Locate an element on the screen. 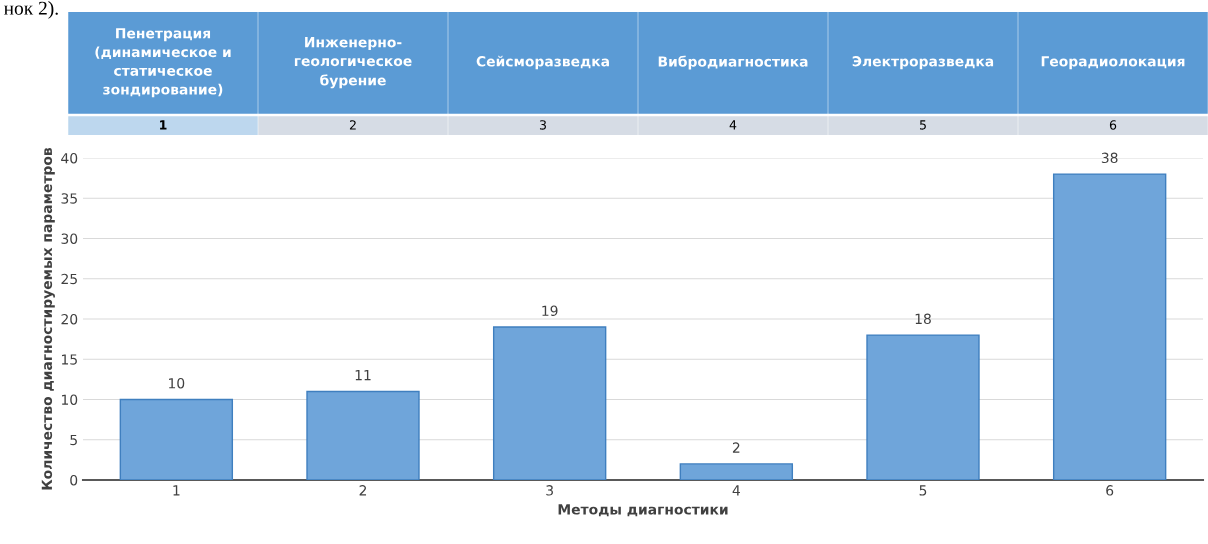 This screenshot has width=1208, height=544. category-label: 2 is located at coordinates (352, 125).